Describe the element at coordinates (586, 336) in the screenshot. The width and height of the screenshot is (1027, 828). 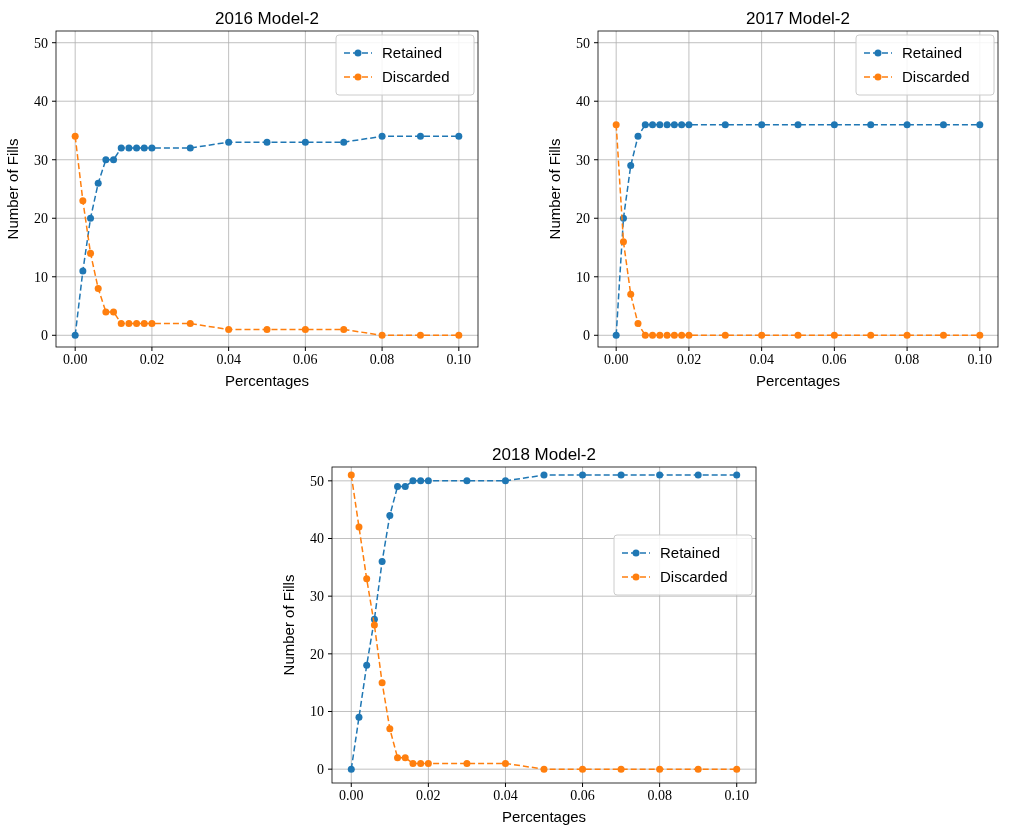
I see `y-tick-label: 0` at that location.